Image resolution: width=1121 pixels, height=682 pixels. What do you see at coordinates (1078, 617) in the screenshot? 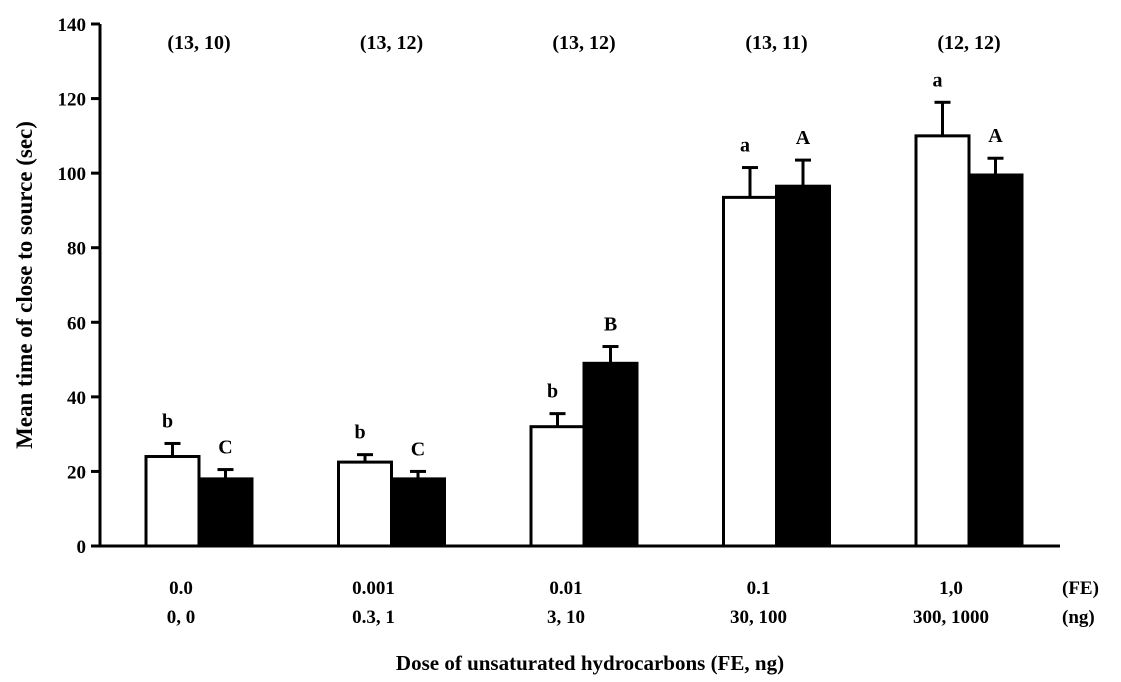
I see `row-unit-ng: (ng)` at bounding box center [1078, 617].